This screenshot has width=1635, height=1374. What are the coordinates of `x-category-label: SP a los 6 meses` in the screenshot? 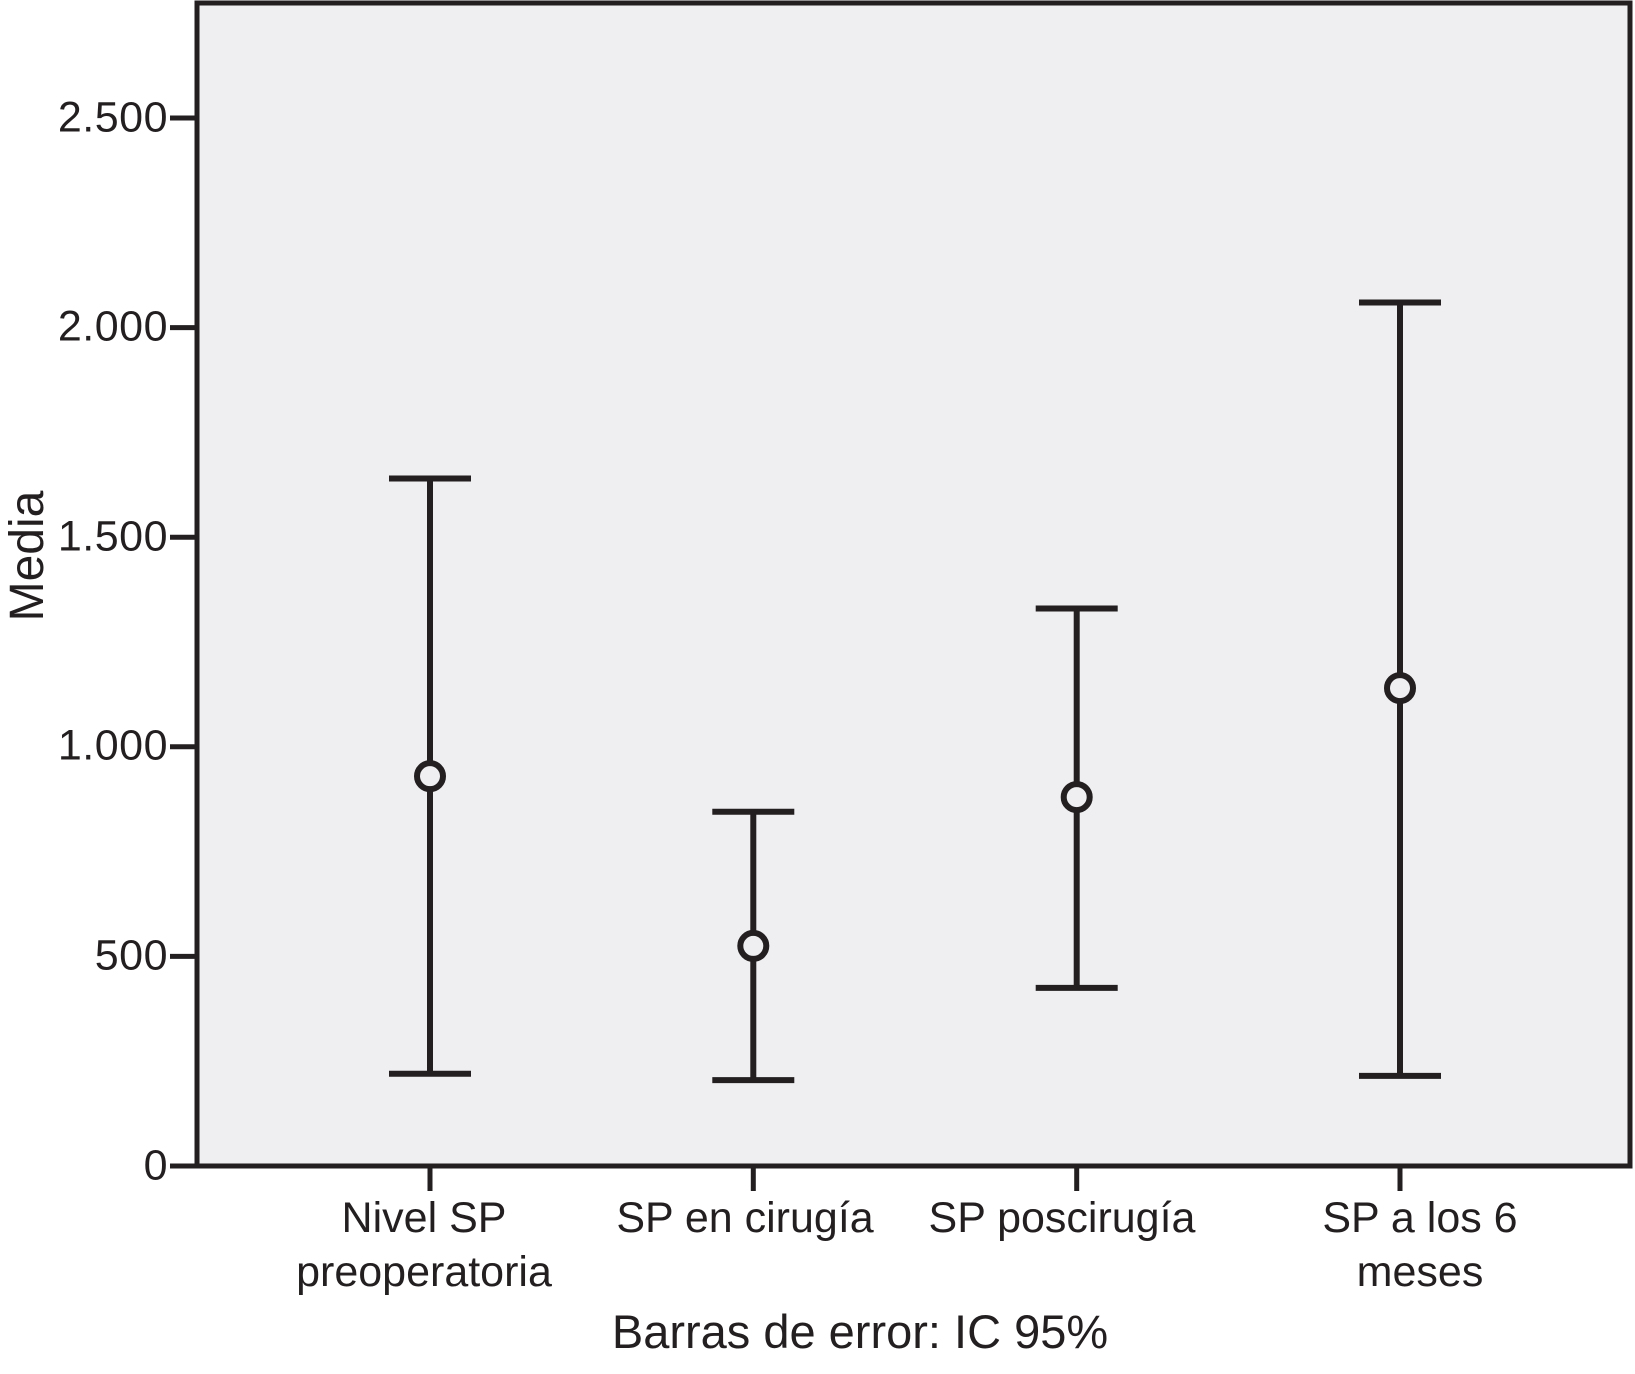 It's located at (1420, 1245).